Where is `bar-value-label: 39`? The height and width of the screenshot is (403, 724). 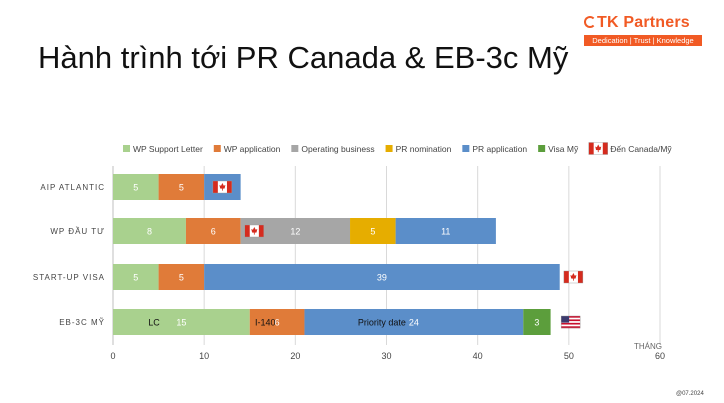 bar-value-label: 39 is located at coordinates (382, 278).